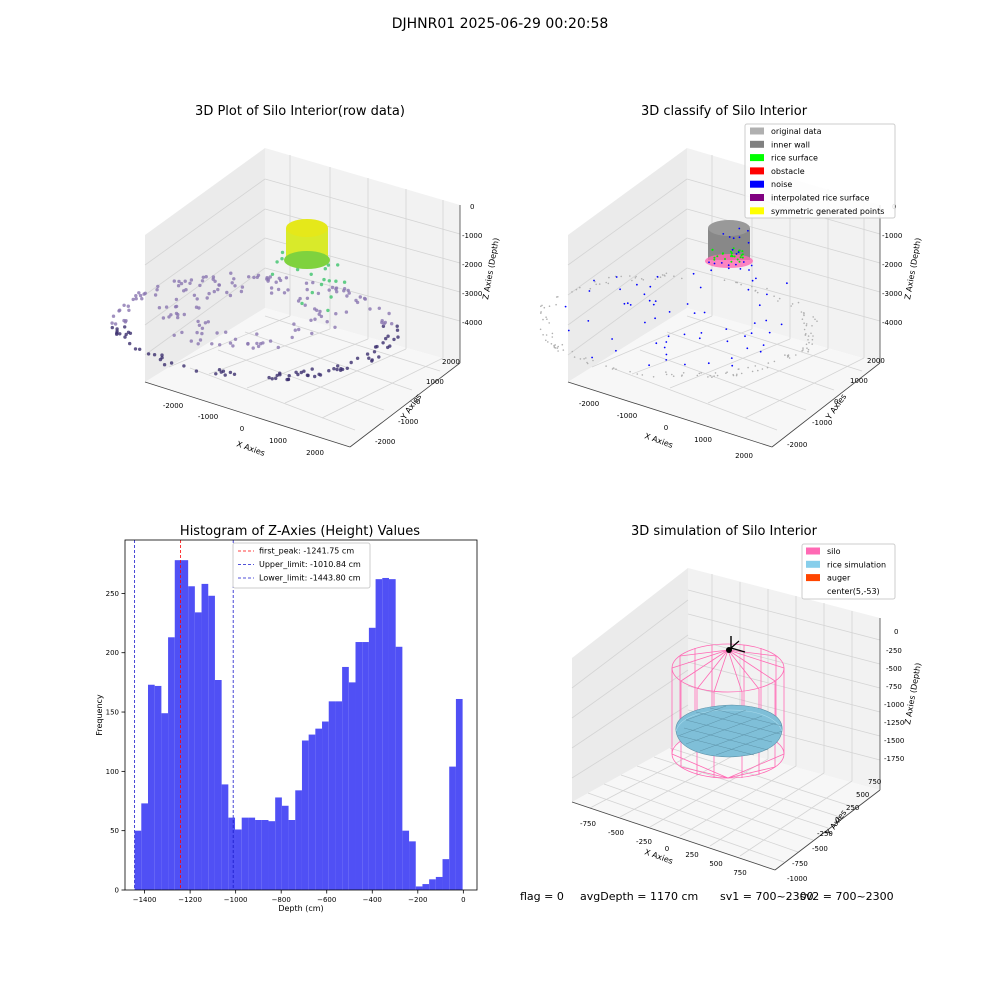  What do you see at coordinates (298, 725) in the screenshot?
I see `histogram-bars` at bounding box center [298, 725].